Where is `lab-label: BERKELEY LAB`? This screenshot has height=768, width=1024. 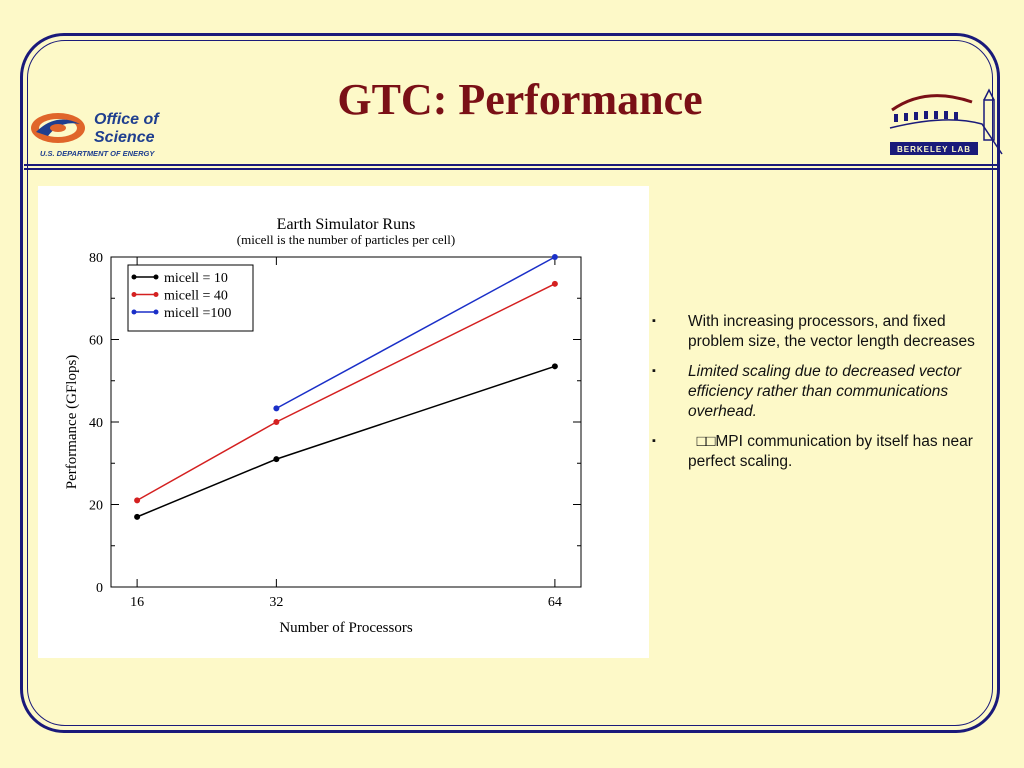
lab-label: BERKELEY LAB is located at coordinates (934, 149).